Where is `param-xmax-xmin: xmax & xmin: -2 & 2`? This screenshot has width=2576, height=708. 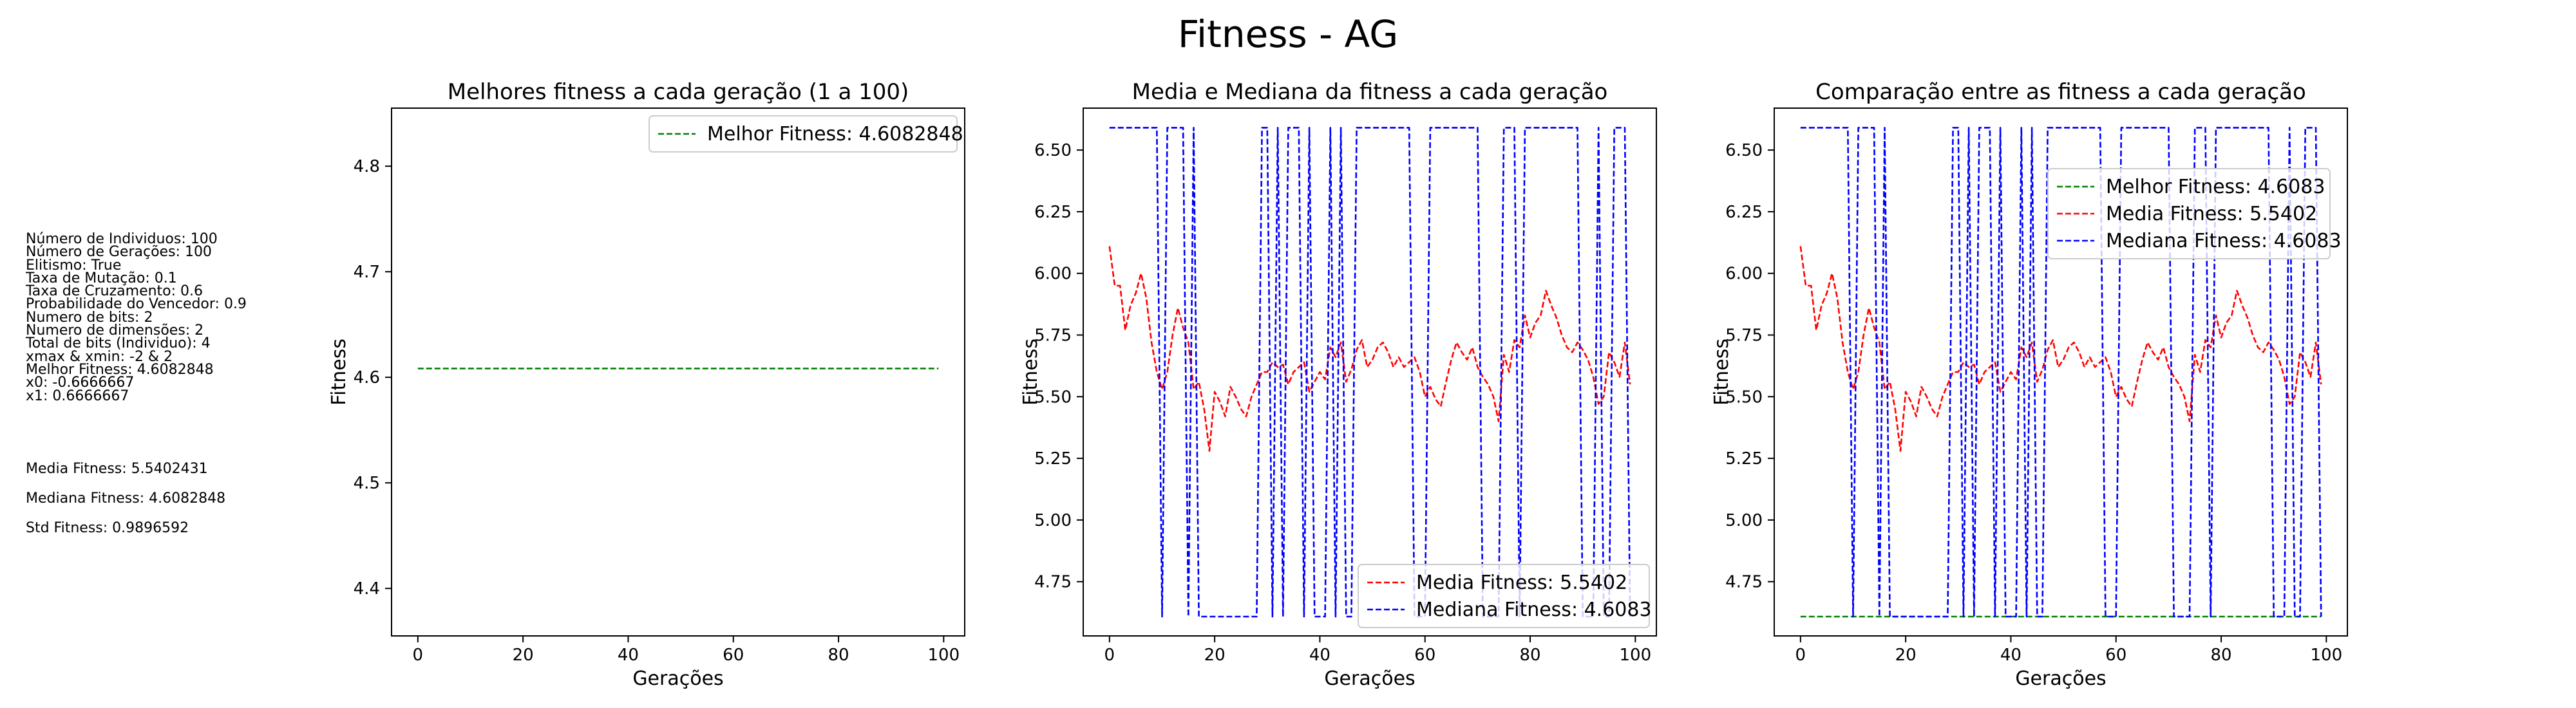
param-xmax-xmin: xmax & xmin: -2 & 2 is located at coordinates (100, 357).